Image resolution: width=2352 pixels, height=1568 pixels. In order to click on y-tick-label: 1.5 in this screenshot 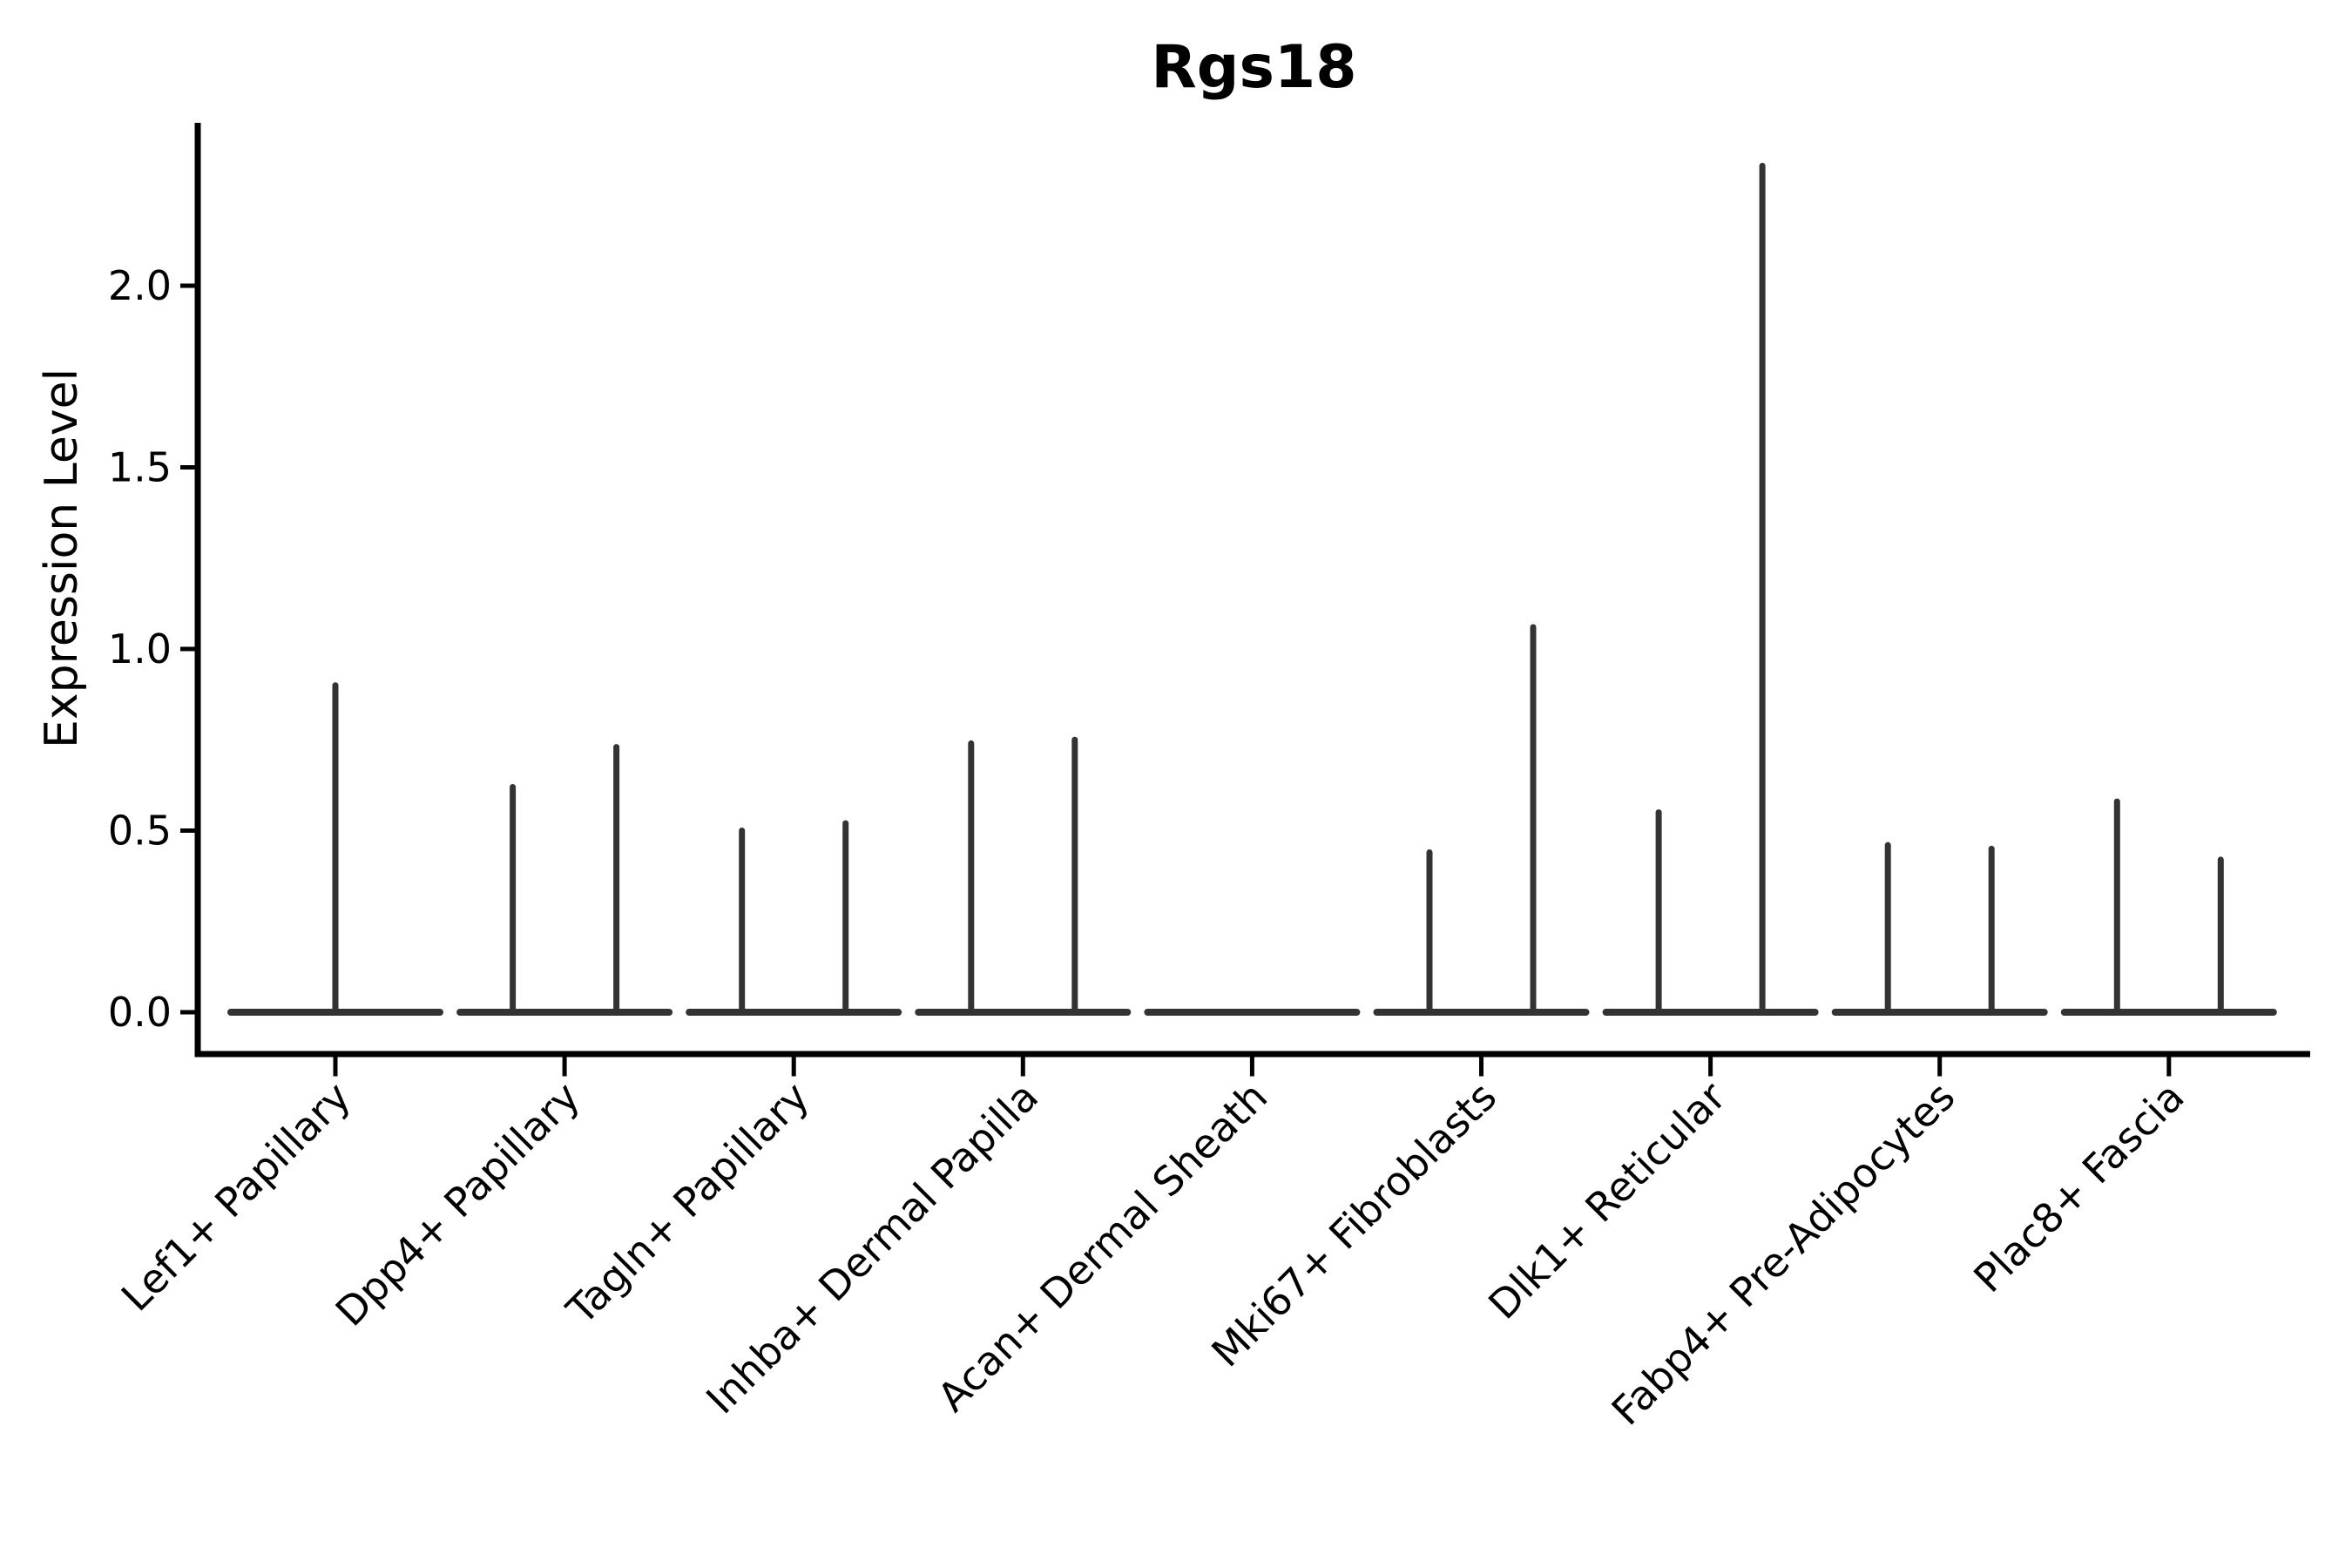, I will do `click(140, 467)`.